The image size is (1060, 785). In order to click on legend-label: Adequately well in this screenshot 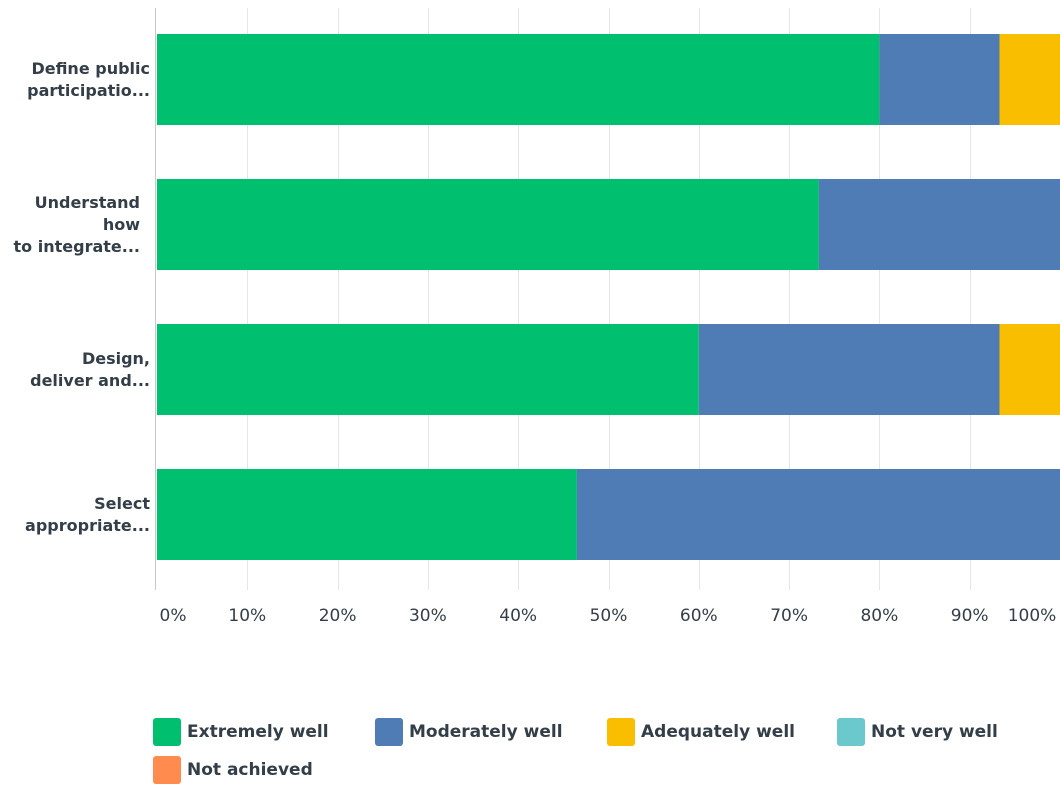, I will do `click(718, 732)`.